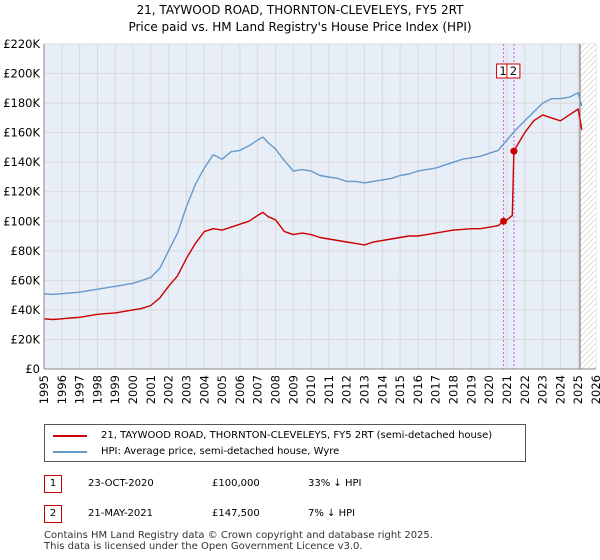 The height and width of the screenshot is (560, 600). I want to click on transaction-date: 21-MAY-2021, so click(121, 513).